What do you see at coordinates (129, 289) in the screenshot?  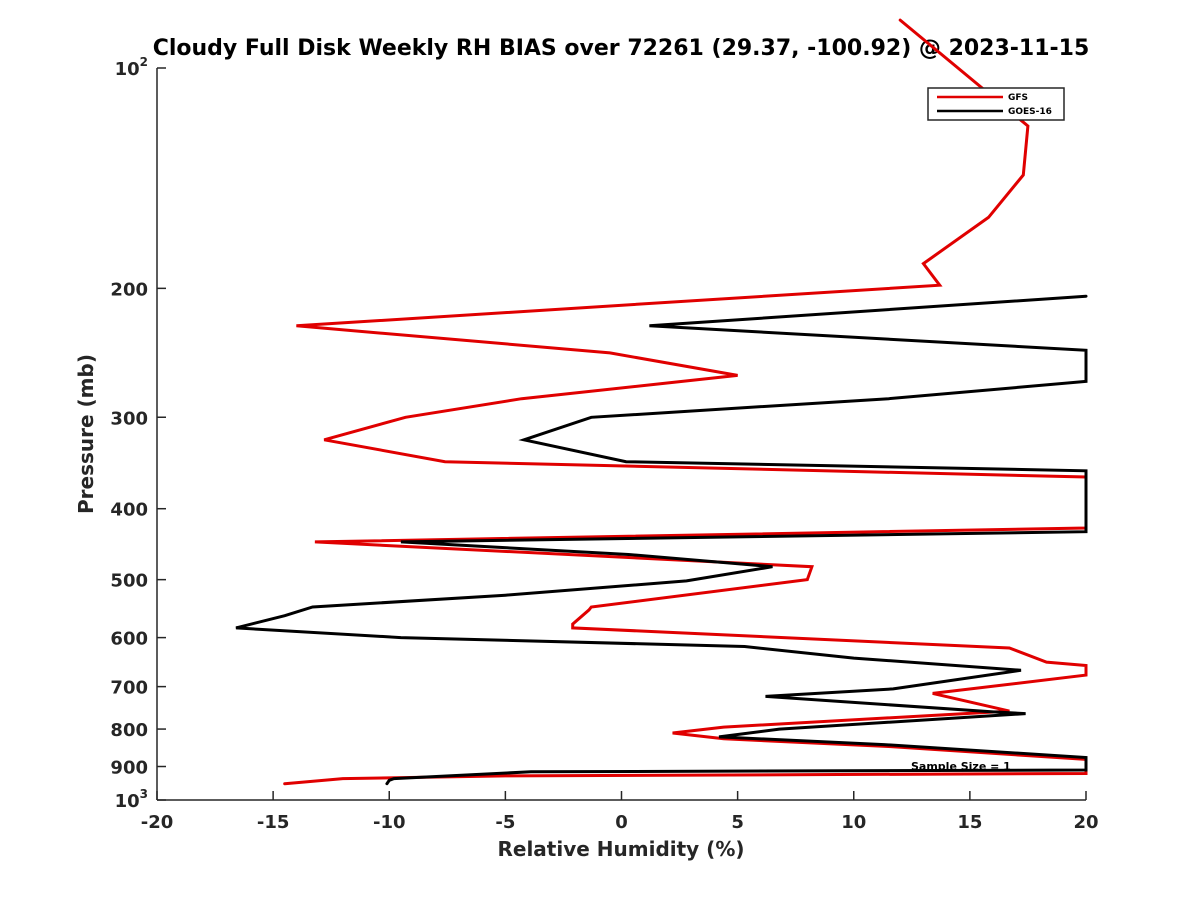 I see `y-tick-label: 200` at bounding box center [129, 289].